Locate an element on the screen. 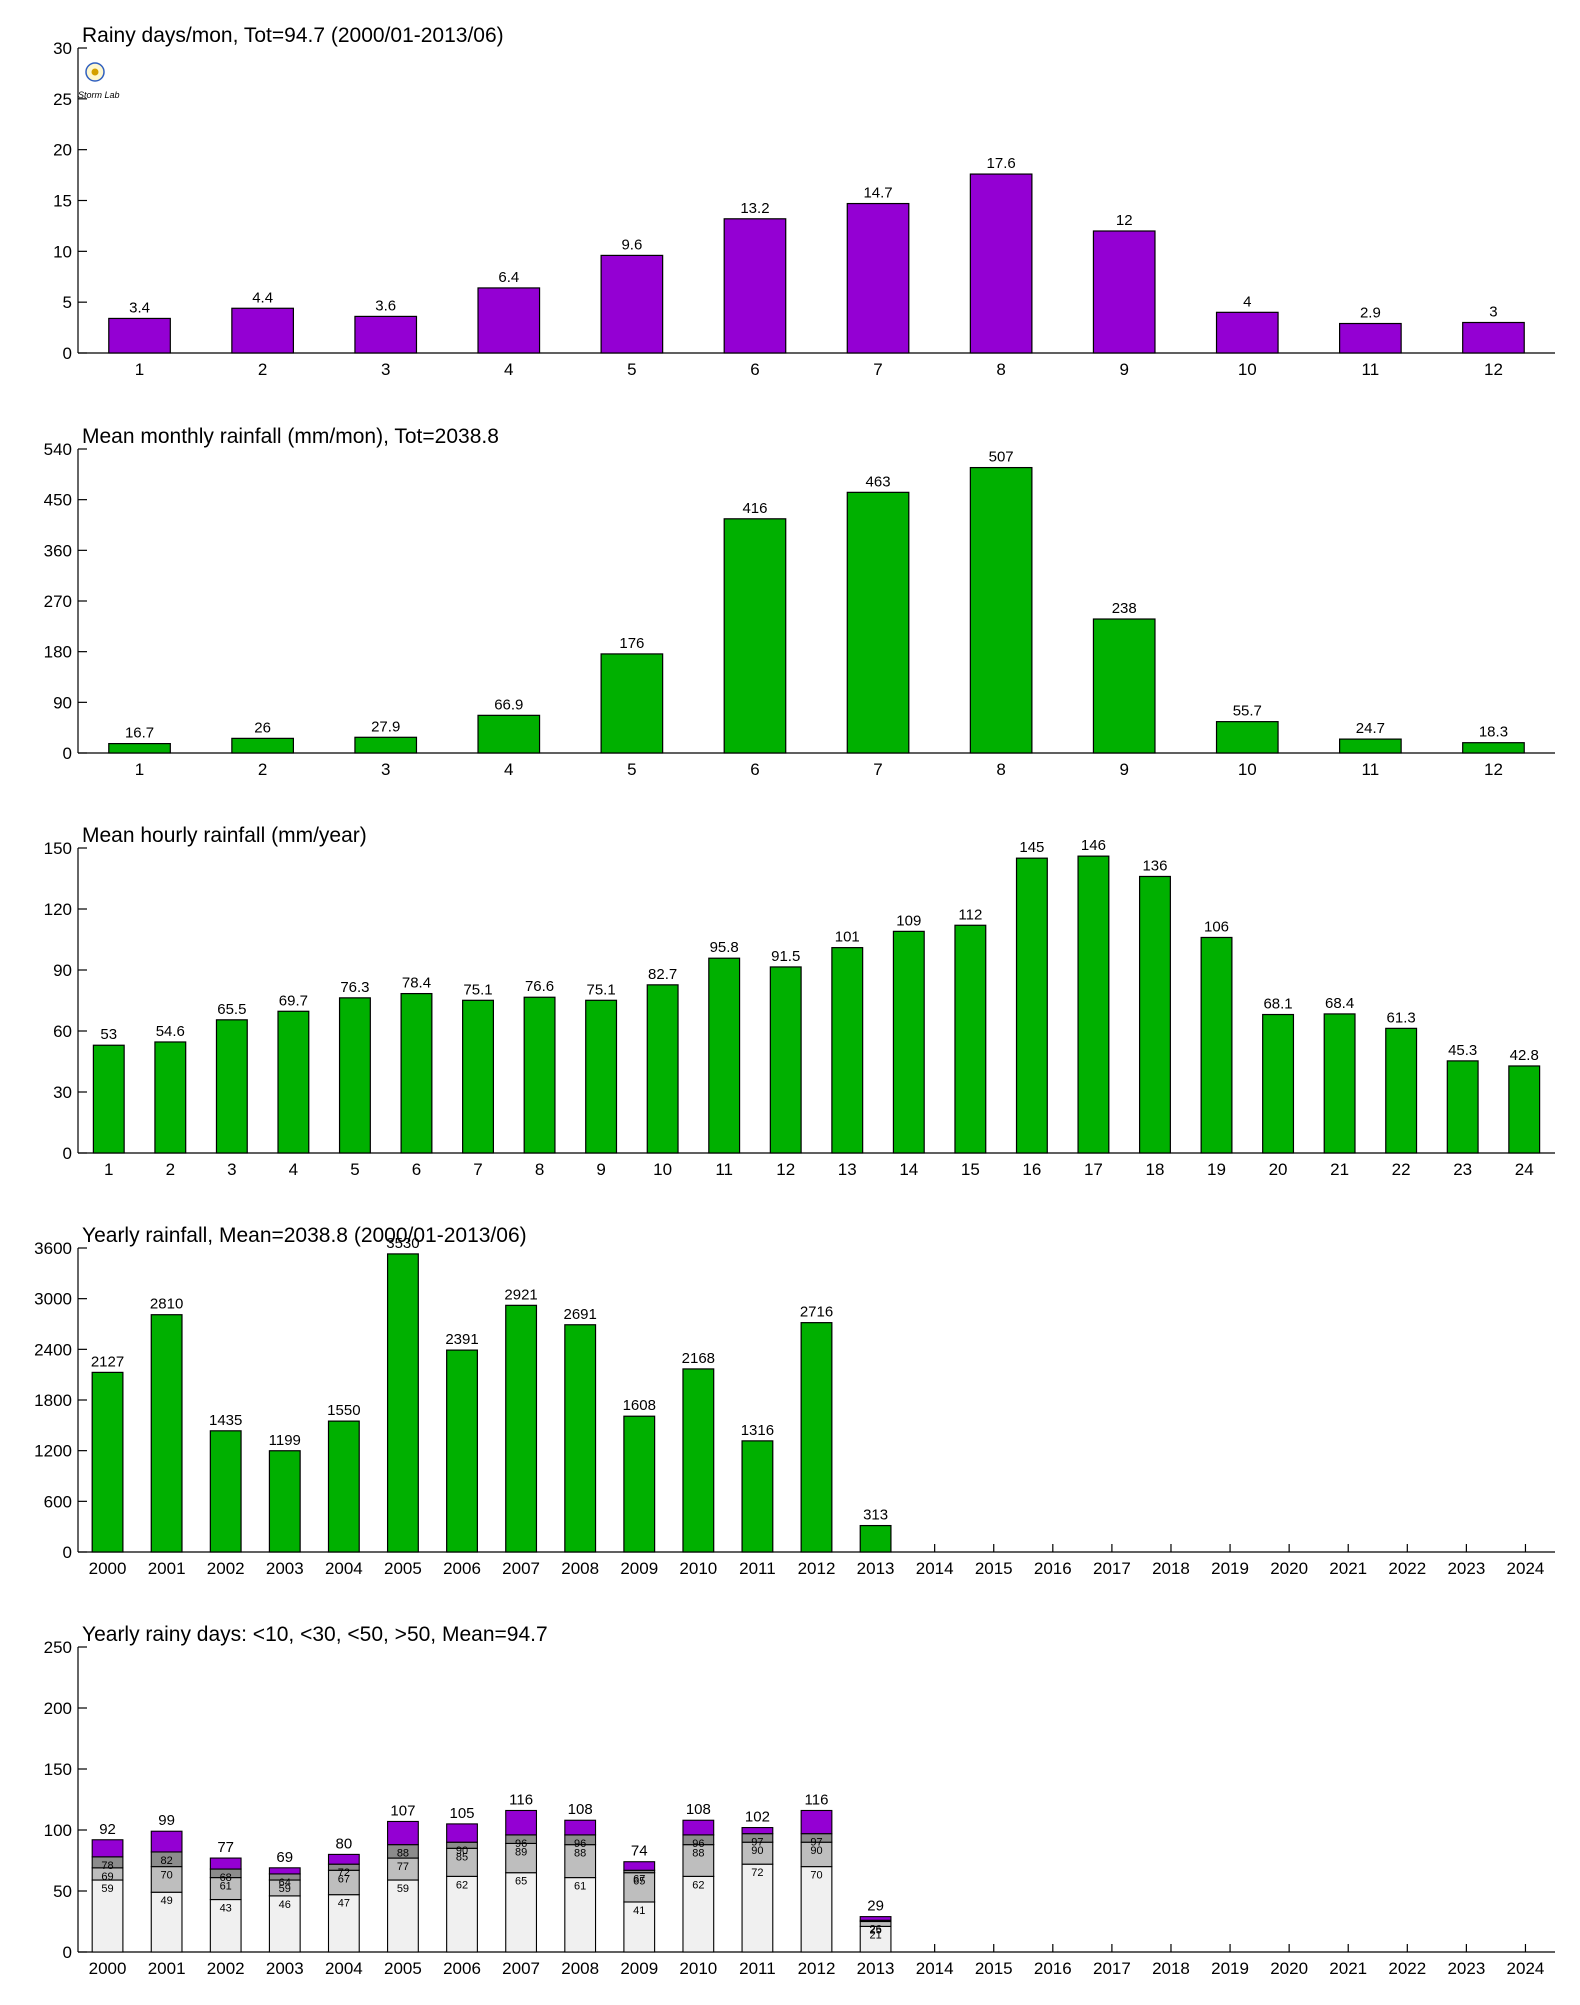  y-tick-label: 150 is located at coordinates (58, 1769).